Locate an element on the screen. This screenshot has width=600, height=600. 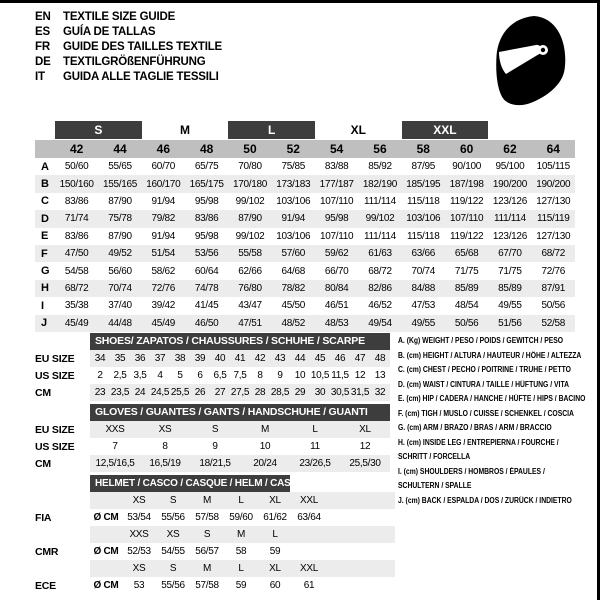
size-value: 51/56 is located at coordinates (510, 323).